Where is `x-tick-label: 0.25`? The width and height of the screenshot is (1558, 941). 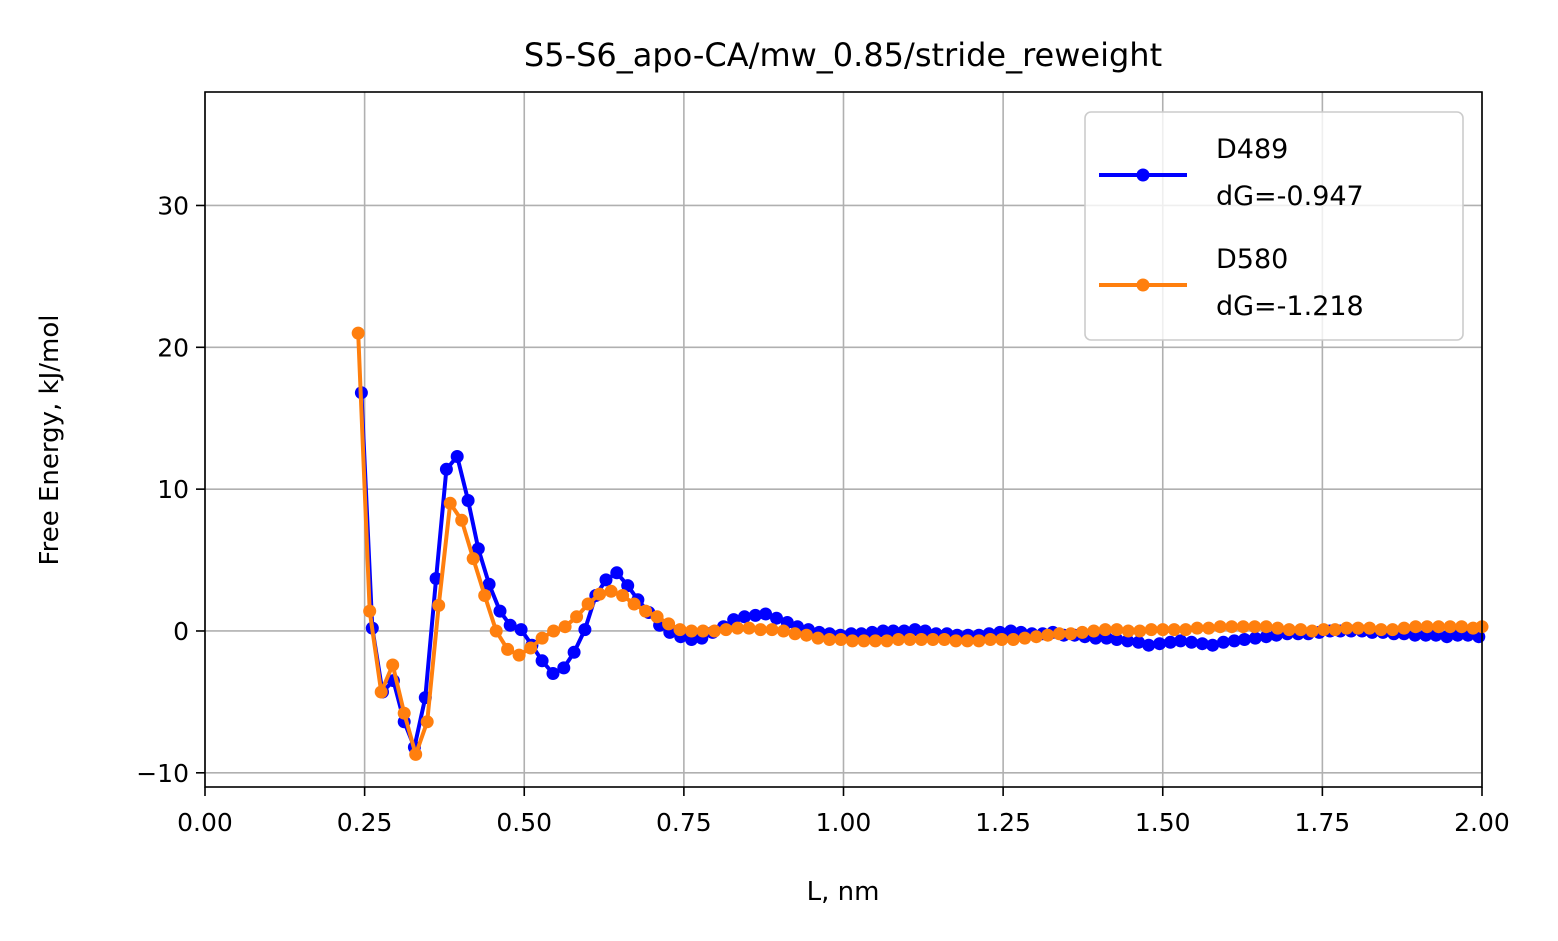
x-tick-label: 0.25 is located at coordinates (365, 822).